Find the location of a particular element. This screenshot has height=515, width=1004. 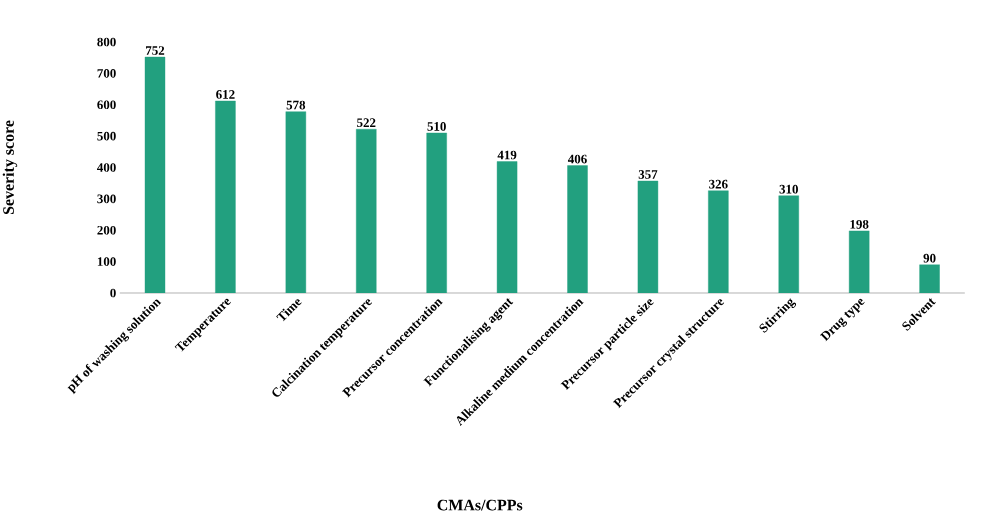

y-tick-label: 600 is located at coordinates (106, 105).